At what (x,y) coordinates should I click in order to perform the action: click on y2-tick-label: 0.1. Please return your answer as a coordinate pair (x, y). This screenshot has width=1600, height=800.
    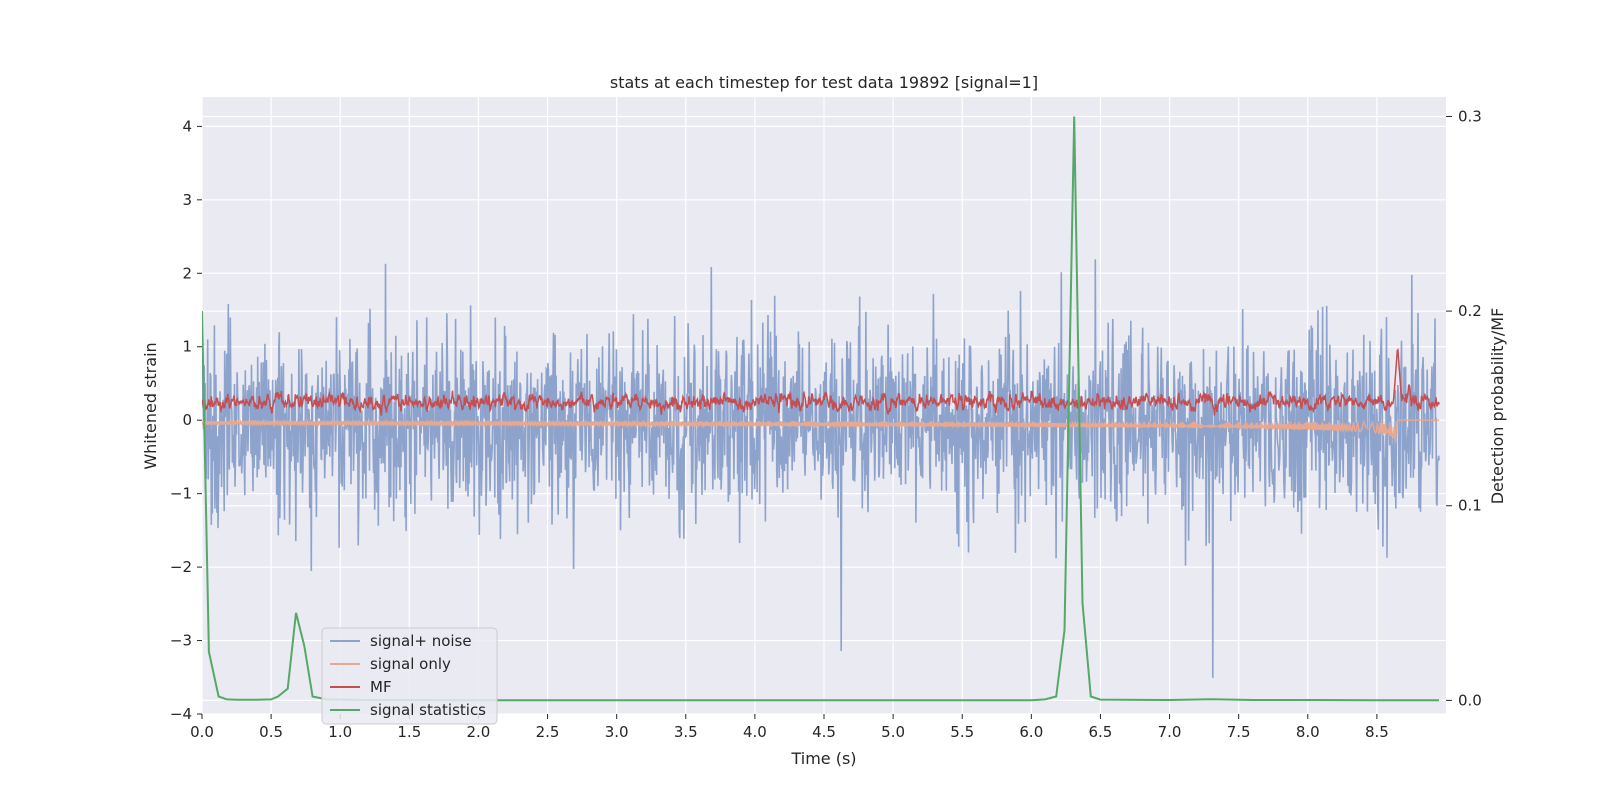
    Looking at the image, I should click on (1470, 506).